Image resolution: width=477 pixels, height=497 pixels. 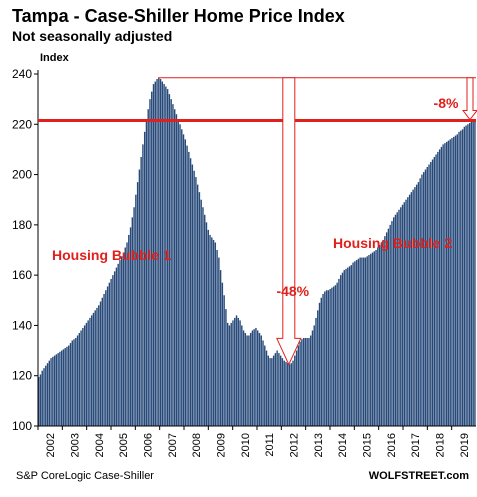 I want to click on x-tick-label: 2015, so click(x=368, y=445).